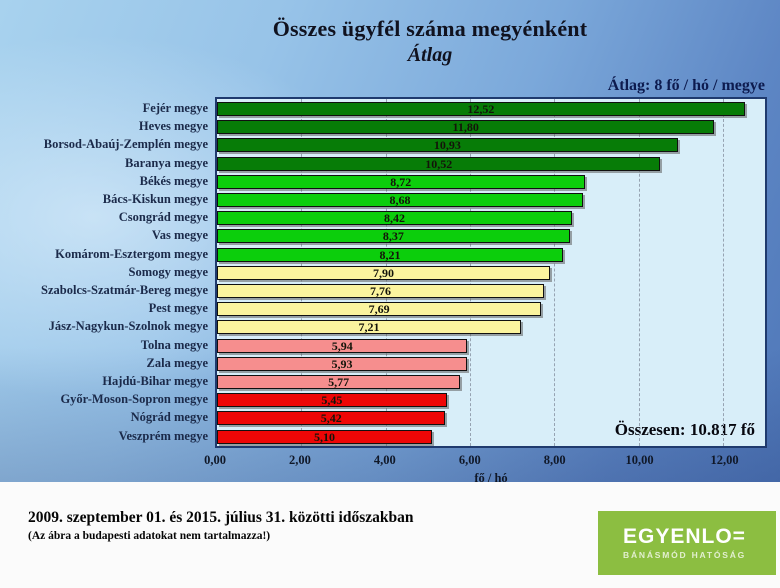 This screenshot has height=588, width=780. Describe the element at coordinates (485, 461) in the screenshot. I see `x-axis-ticks: 0,00 2,00 4,00 6,00 8,00 10,00 12,00` at that location.